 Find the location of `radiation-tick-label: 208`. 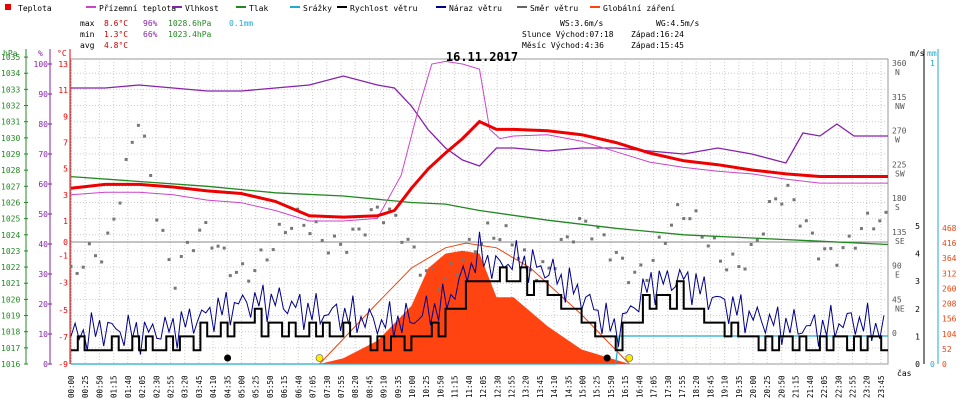

radiation-tick-label: 208 is located at coordinates (949, 304).